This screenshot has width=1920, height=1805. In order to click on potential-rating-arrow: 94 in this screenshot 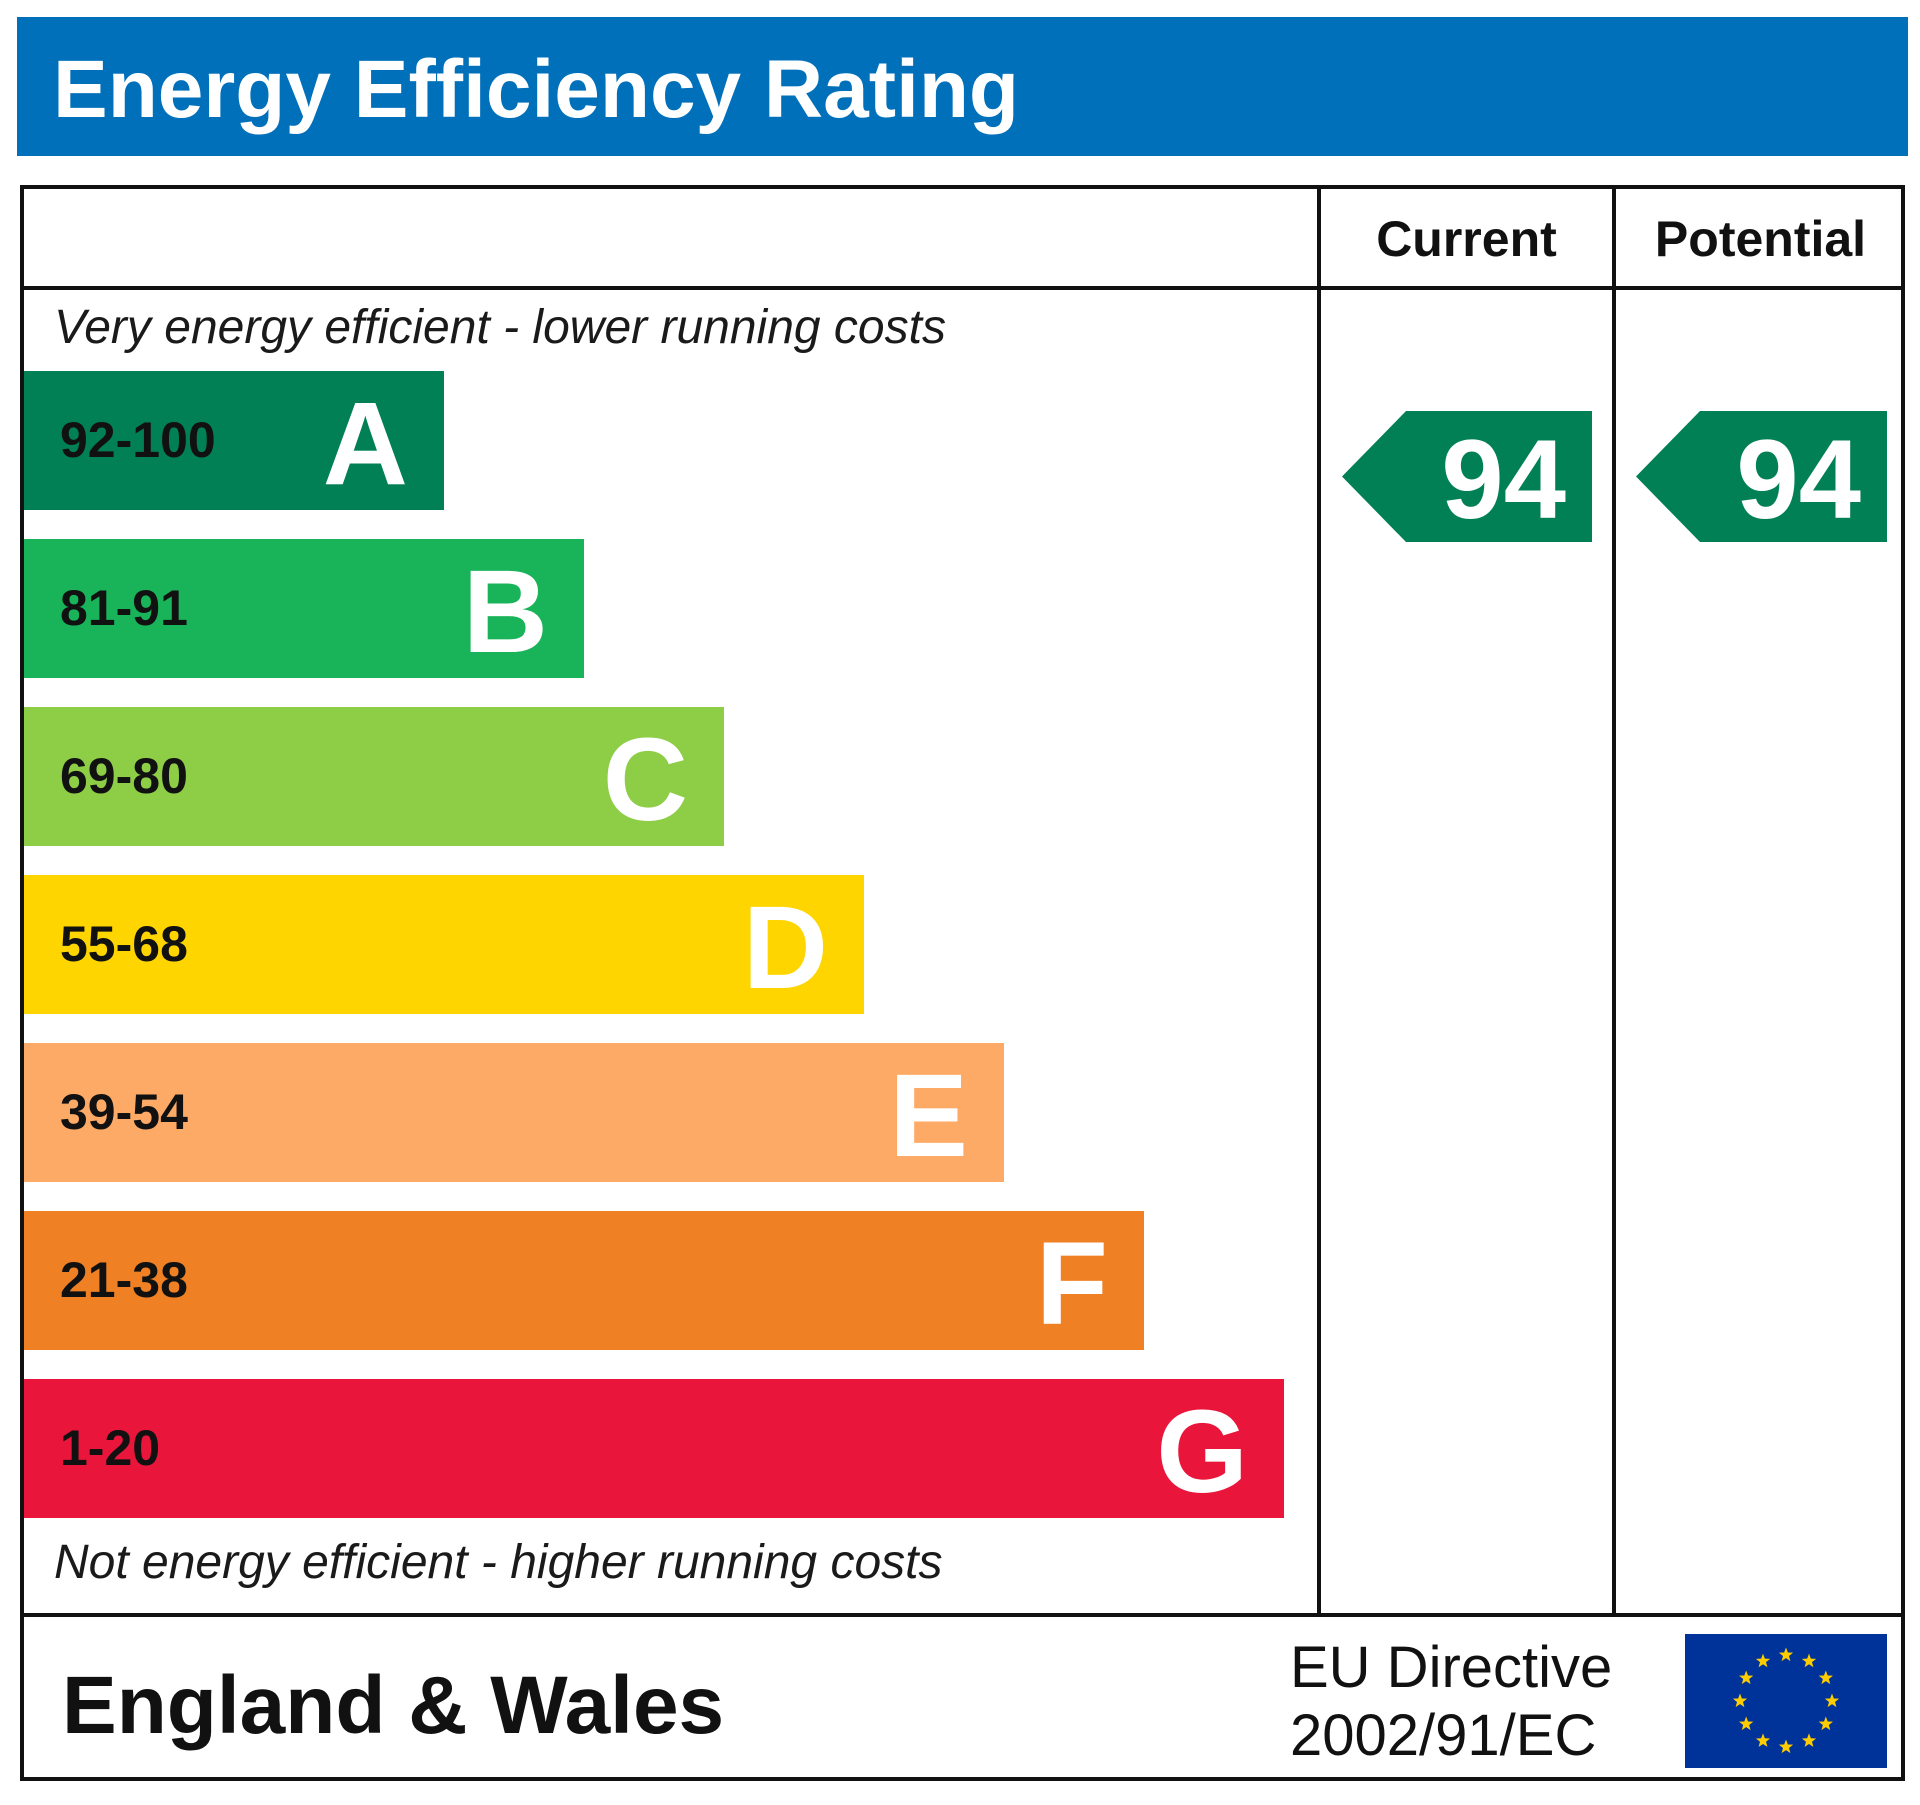, I will do `click(1761, 476)`.